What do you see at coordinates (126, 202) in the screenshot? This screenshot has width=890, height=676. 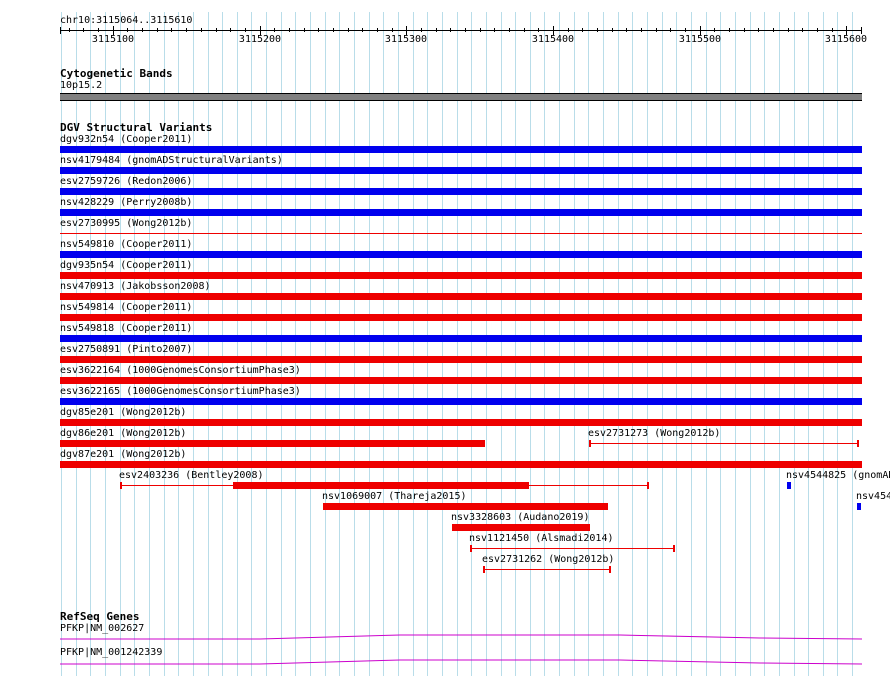 I see `variant-label: nsv428229 (Perry2008b)` at bounding box center [126, 202].